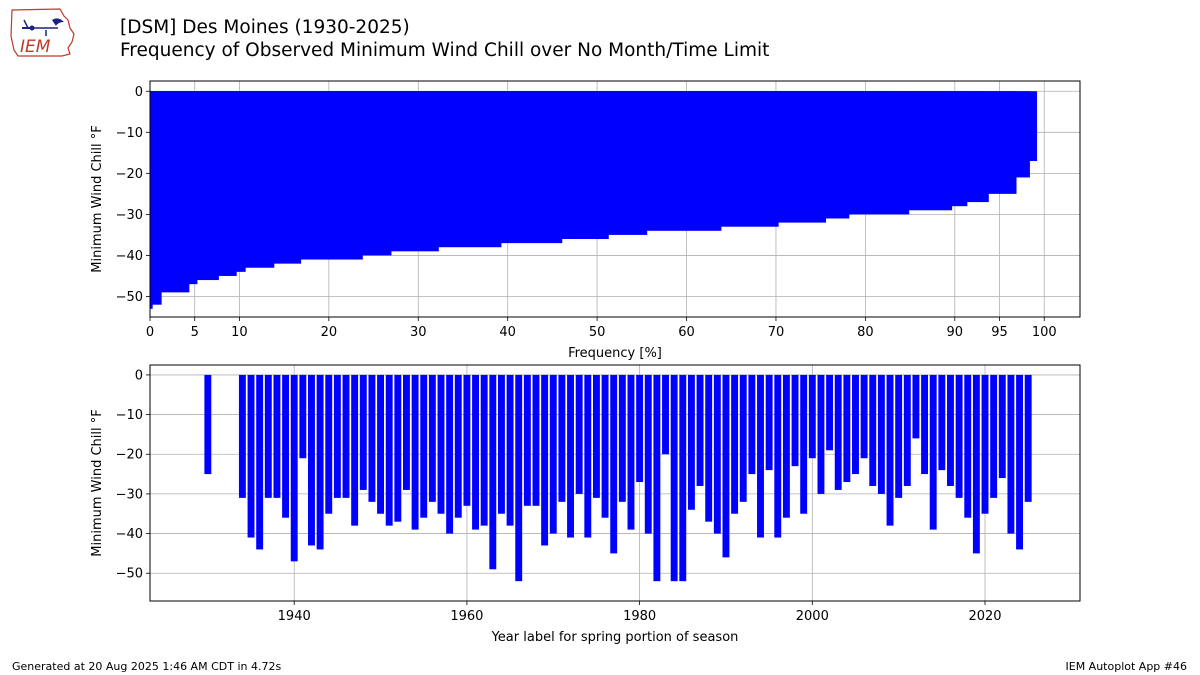  What do you see at coordinates (129, 256) in the screenshot?
I see `freq-ytick-label: −40` at bounding box center [129, 256].